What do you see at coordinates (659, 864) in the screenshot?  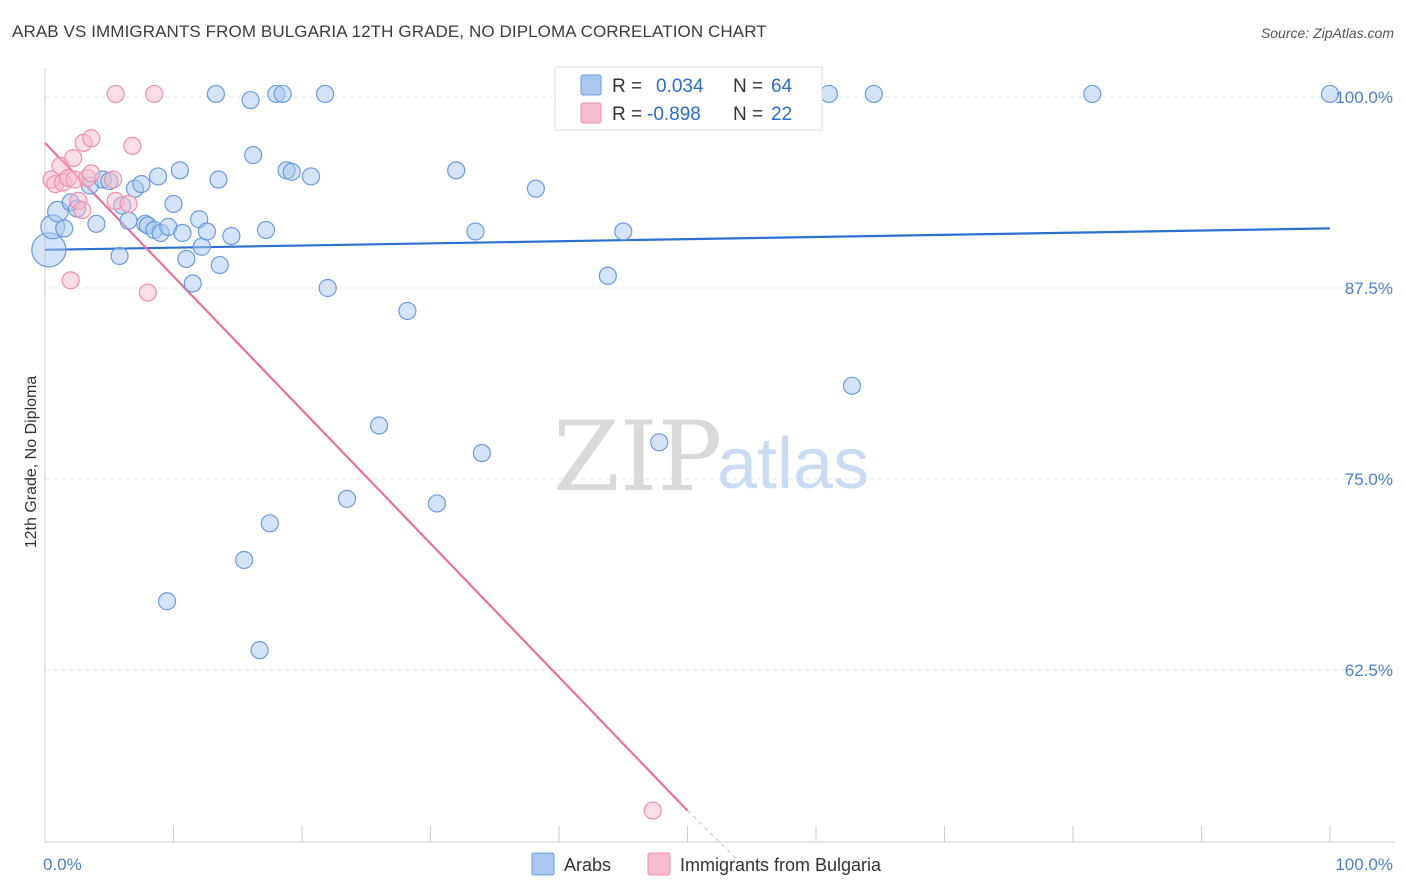 I see `bottom-legend-swatch-bulgaria` at bounding box center [659, 864].